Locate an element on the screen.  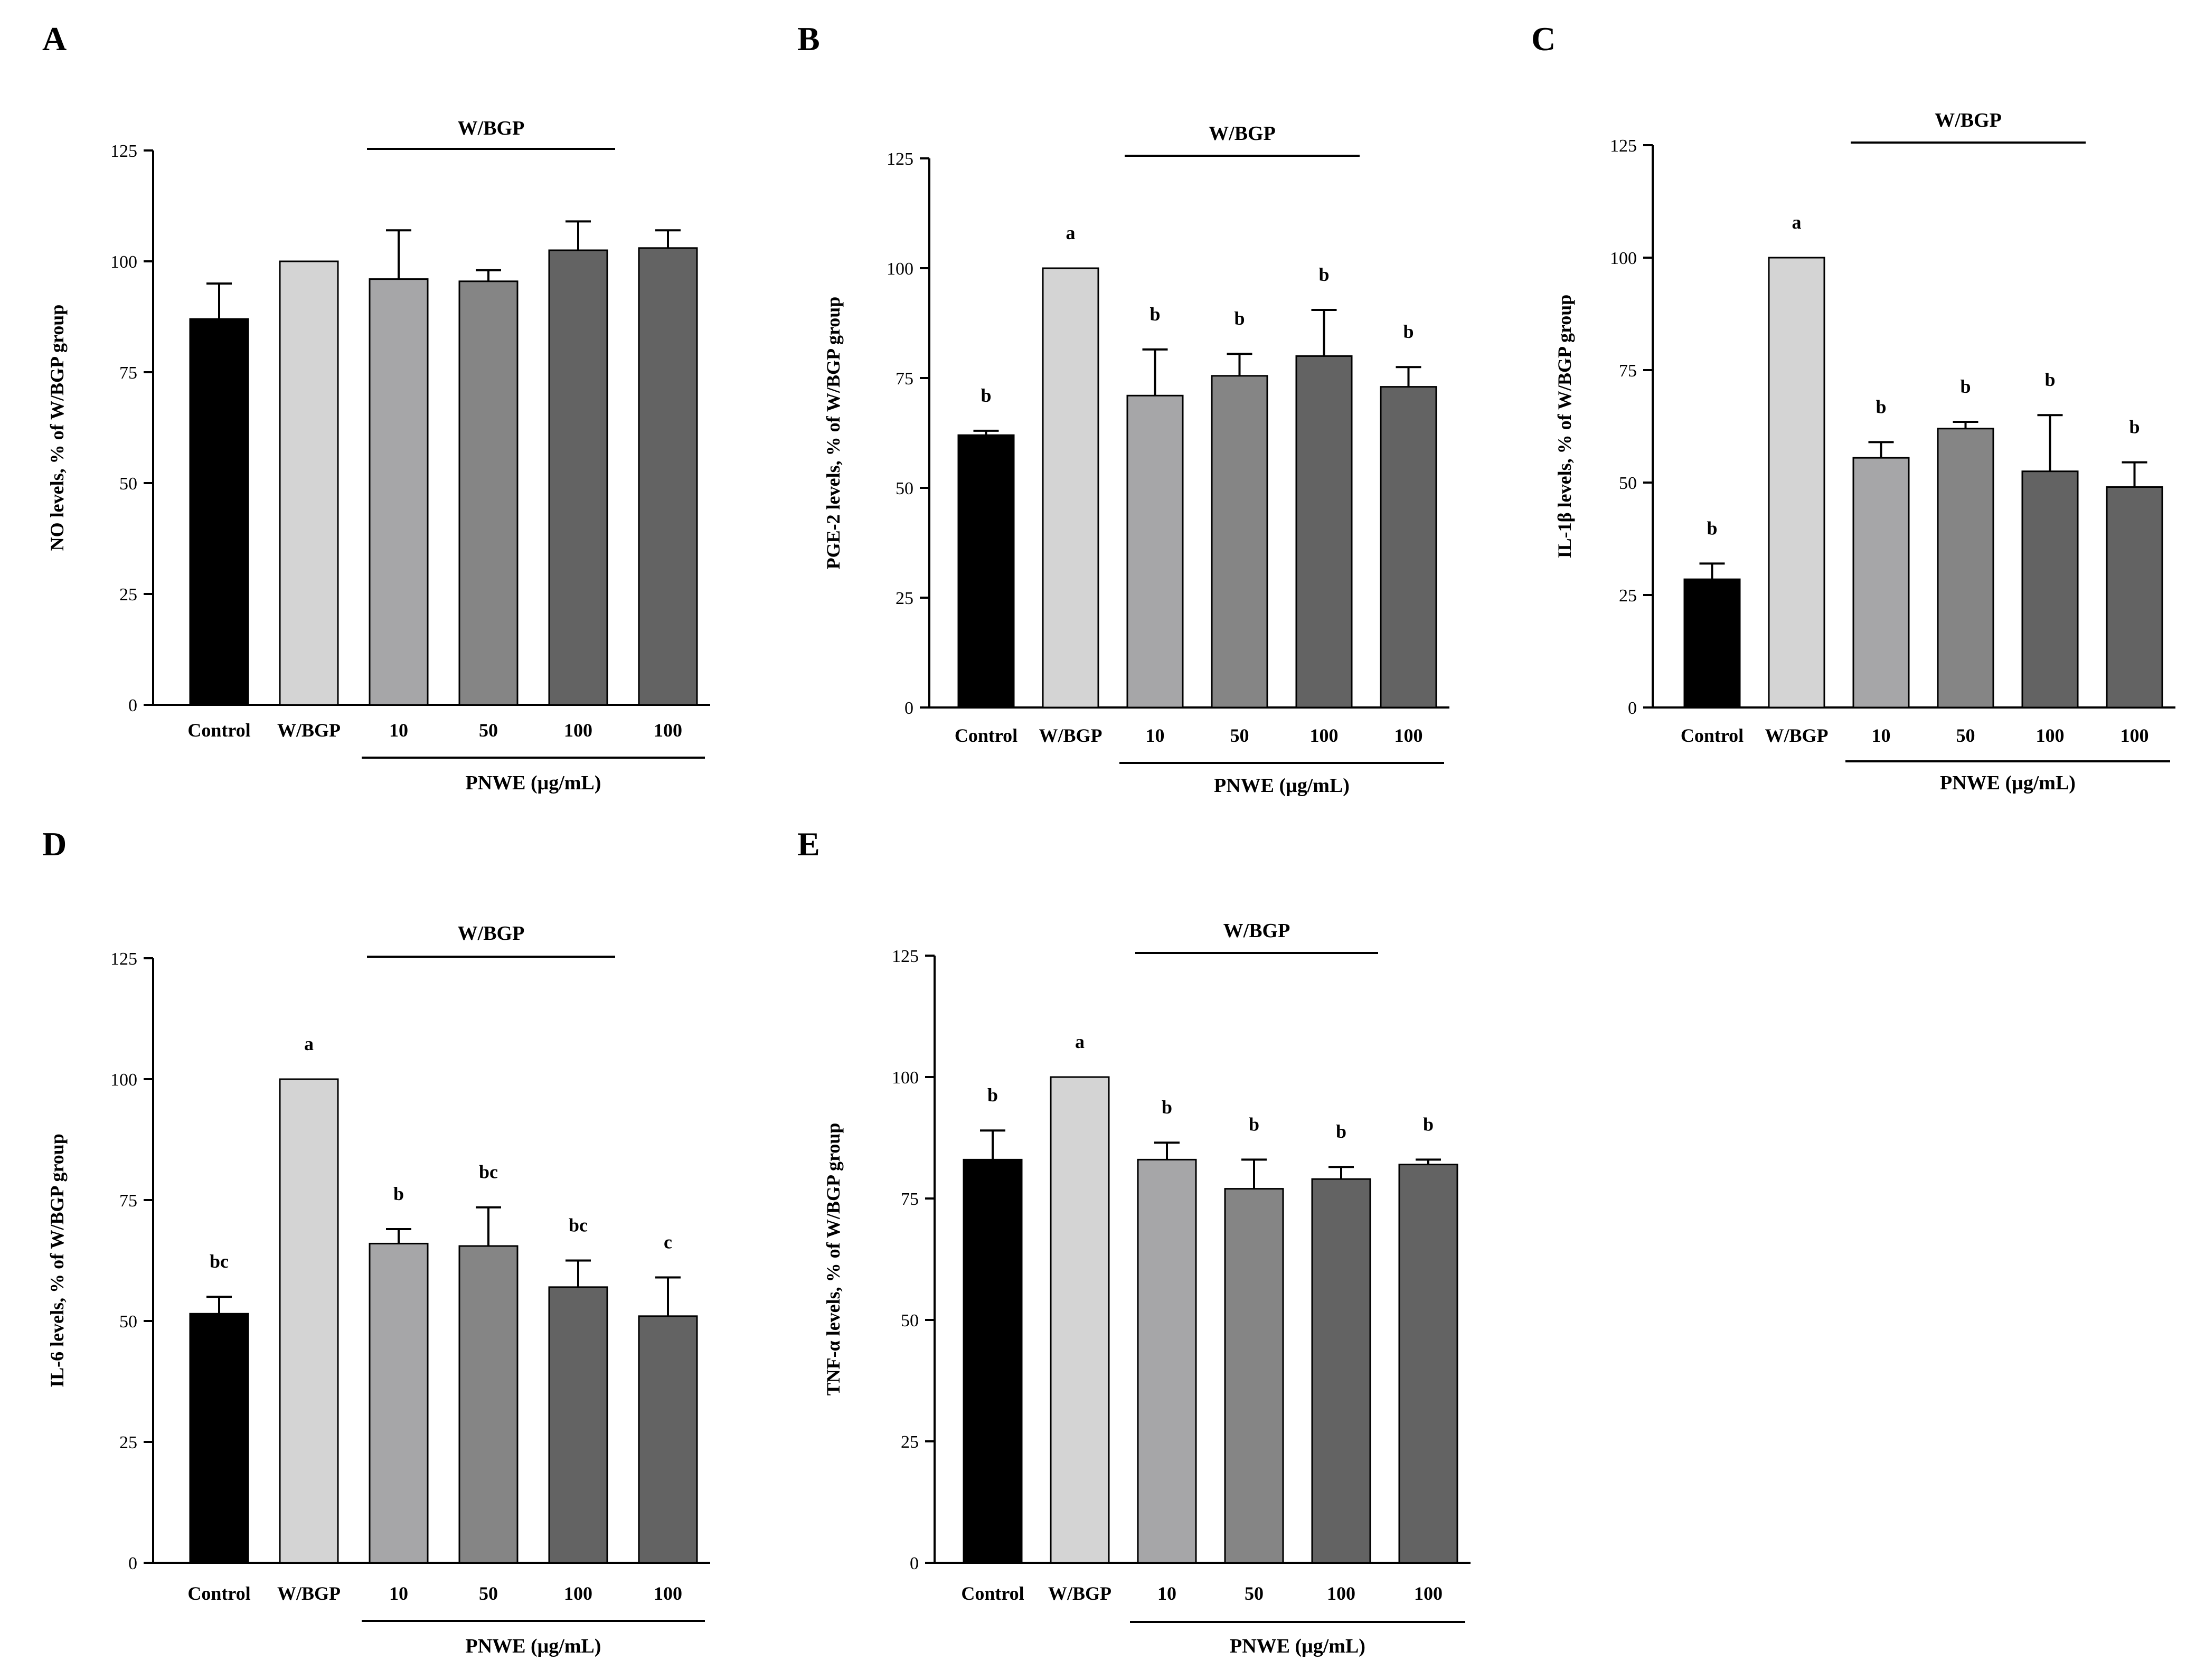
panel-letter: C is located at coordinates (1544, 39).